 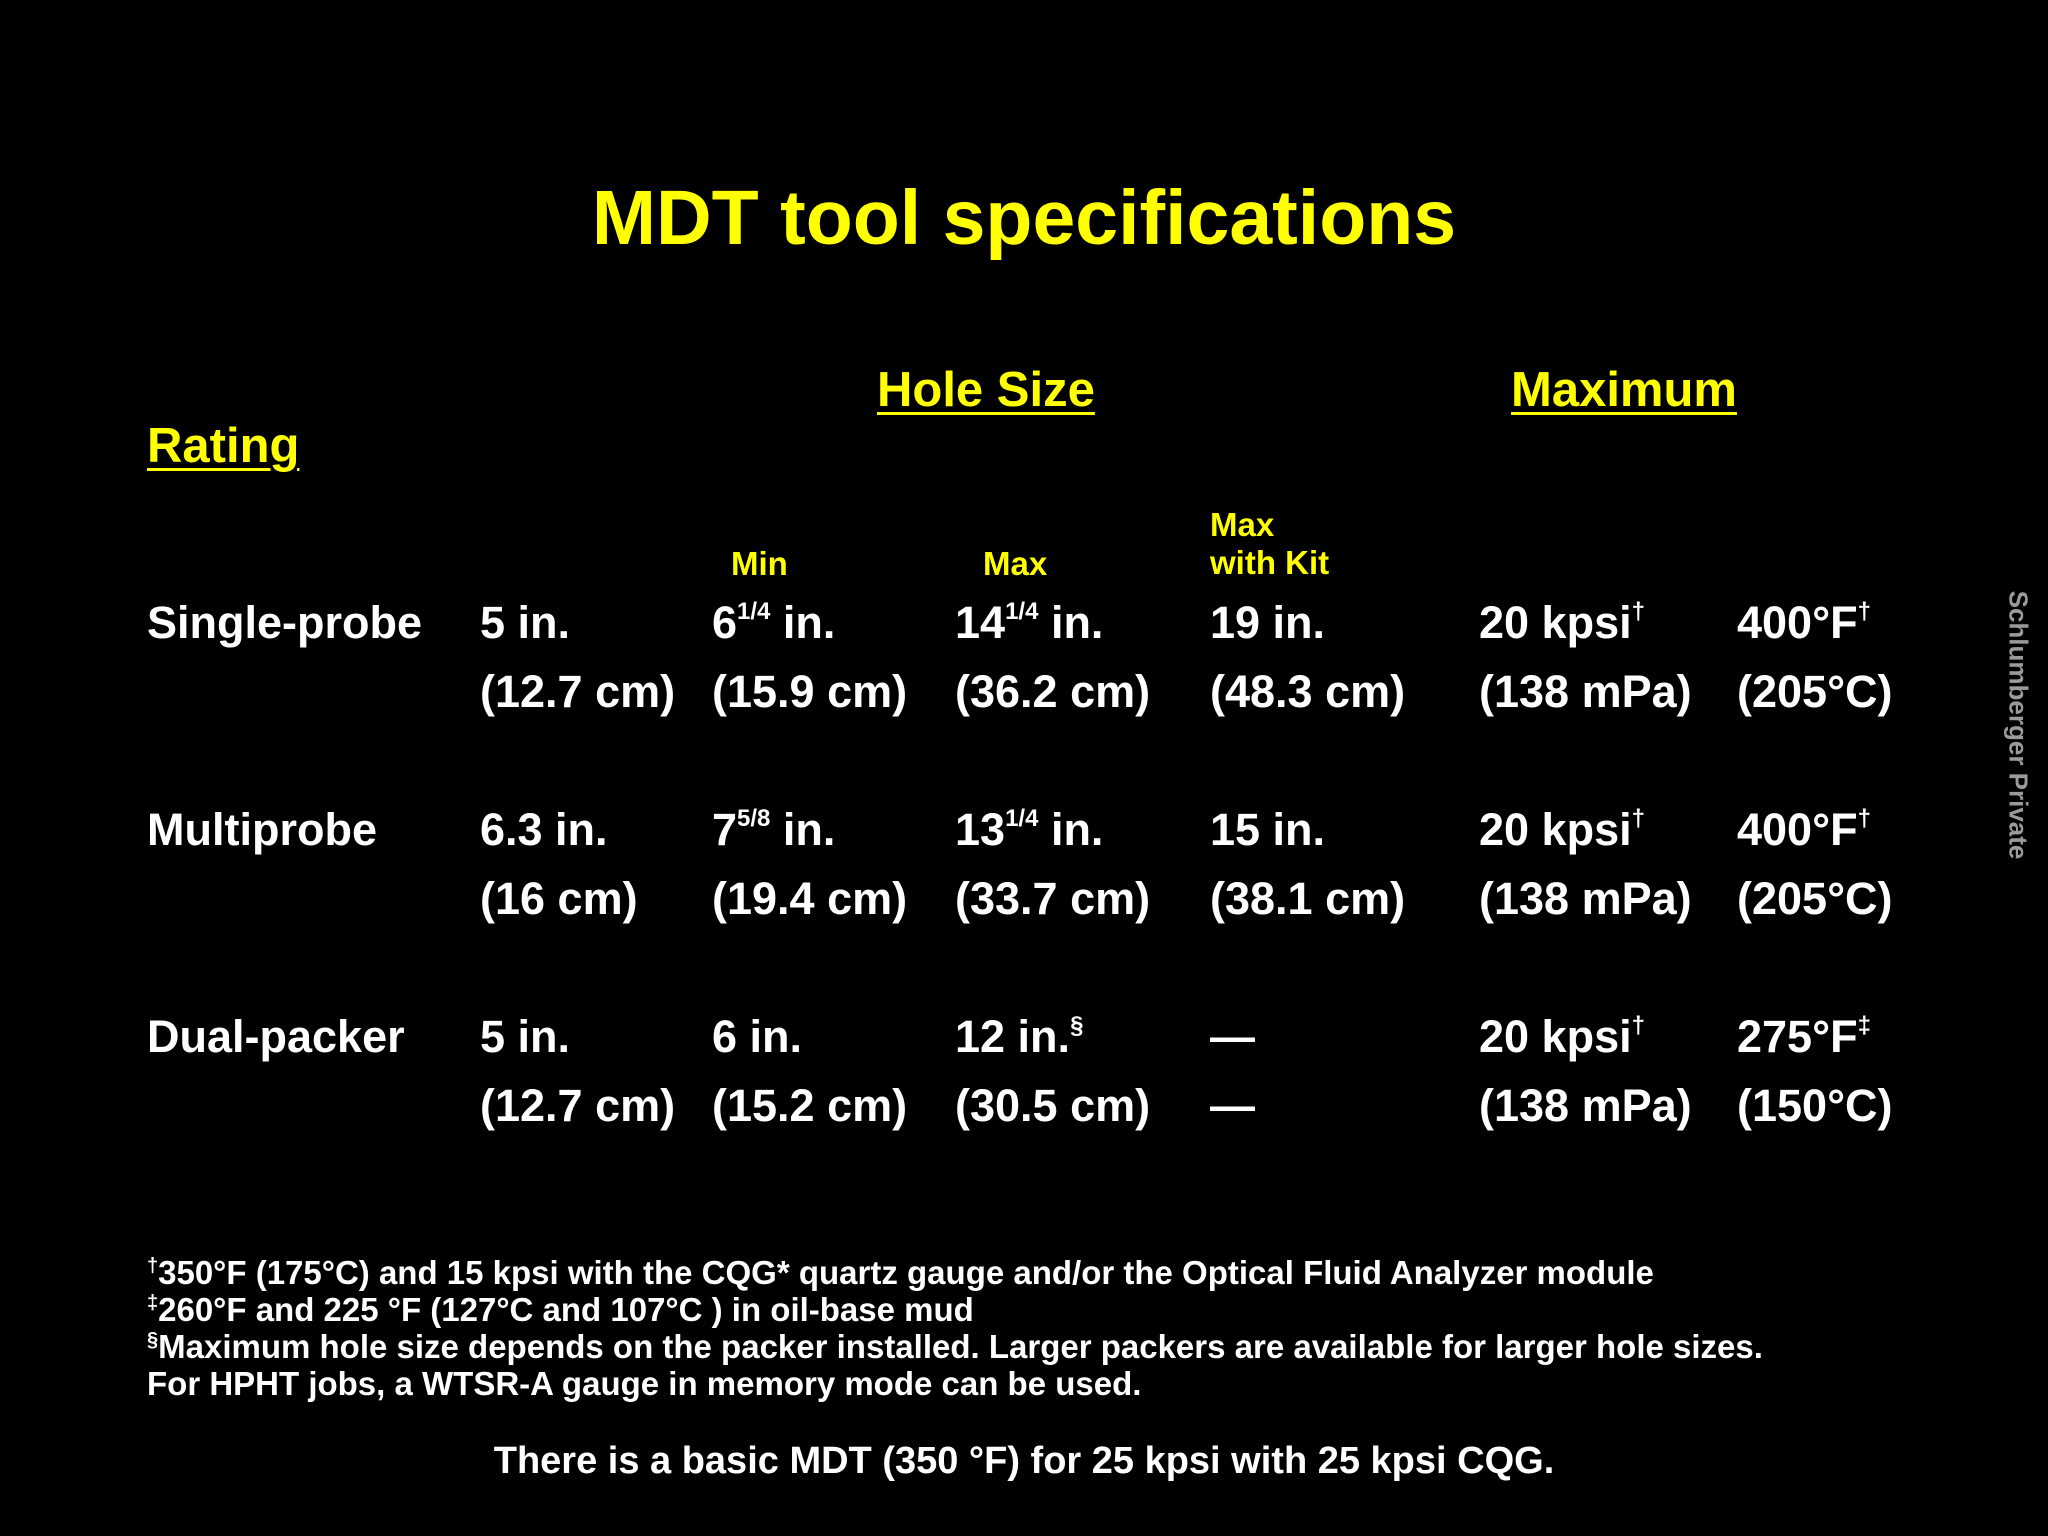 What do you see at coordinates (276, 1036) in the screenshot?
I see `row-name-dual-packer: Dual-packer` at bounding box center [276, 1036].